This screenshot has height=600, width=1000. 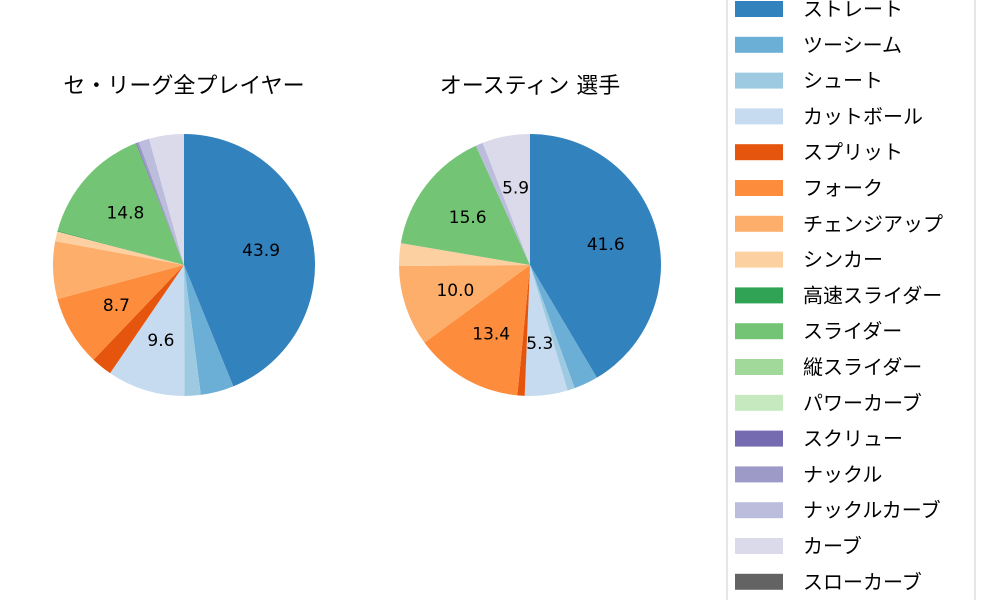 I want to click on slice-label-player-9: 15.6, so click(x=468, y=218).